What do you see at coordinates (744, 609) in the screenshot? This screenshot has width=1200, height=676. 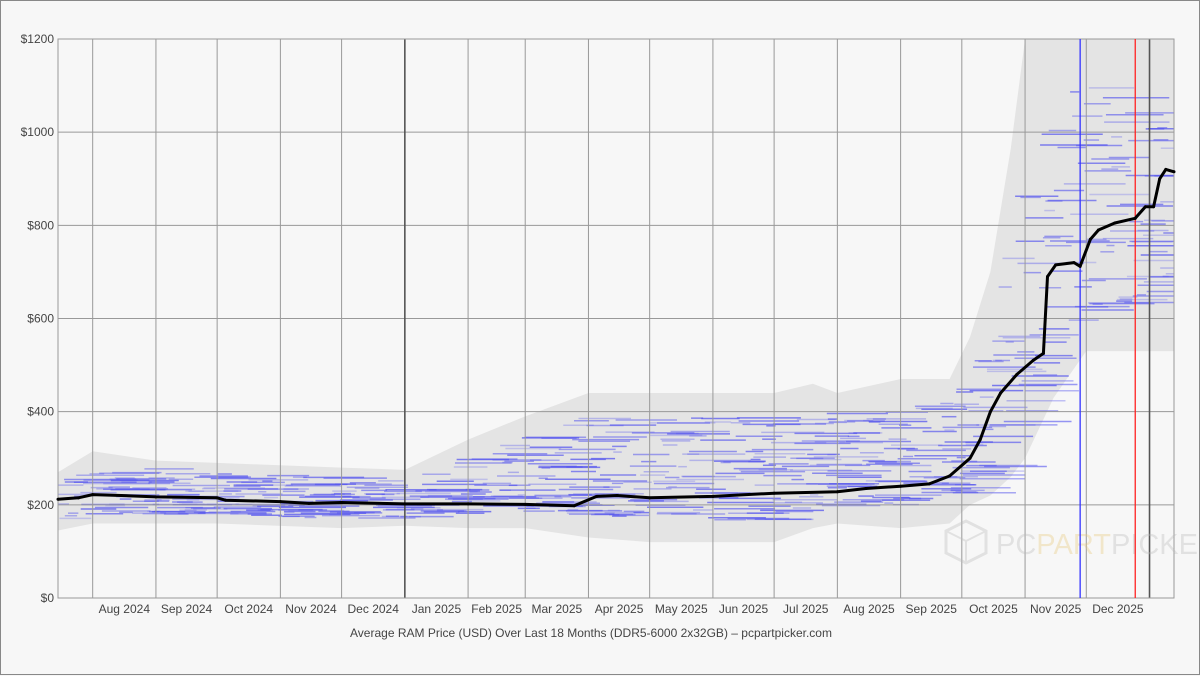 I see `x-tick-label: Jun 2025` at bounding box center [744, 609].